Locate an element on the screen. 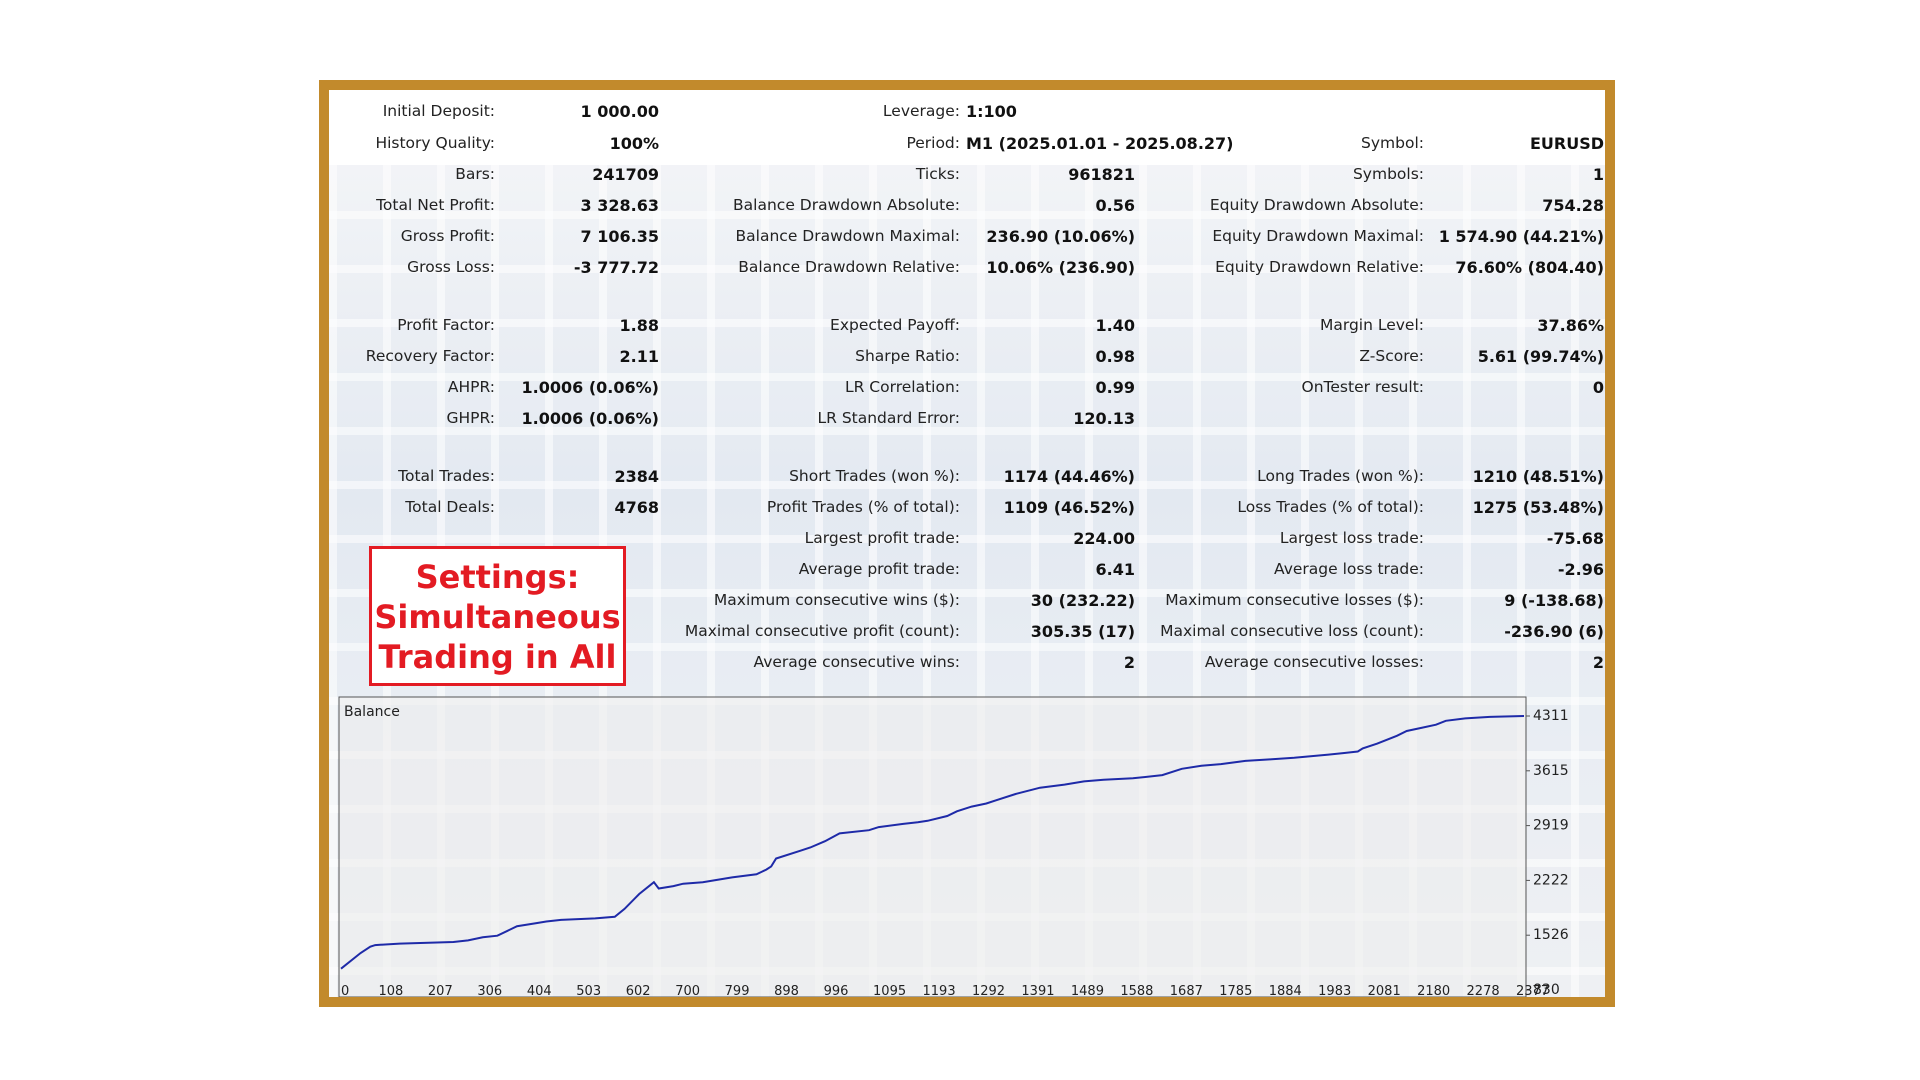 The height and width of the screenshot is (1080, 1920). y-tick-label-5: 830 is located at coordinates (1546, 989).